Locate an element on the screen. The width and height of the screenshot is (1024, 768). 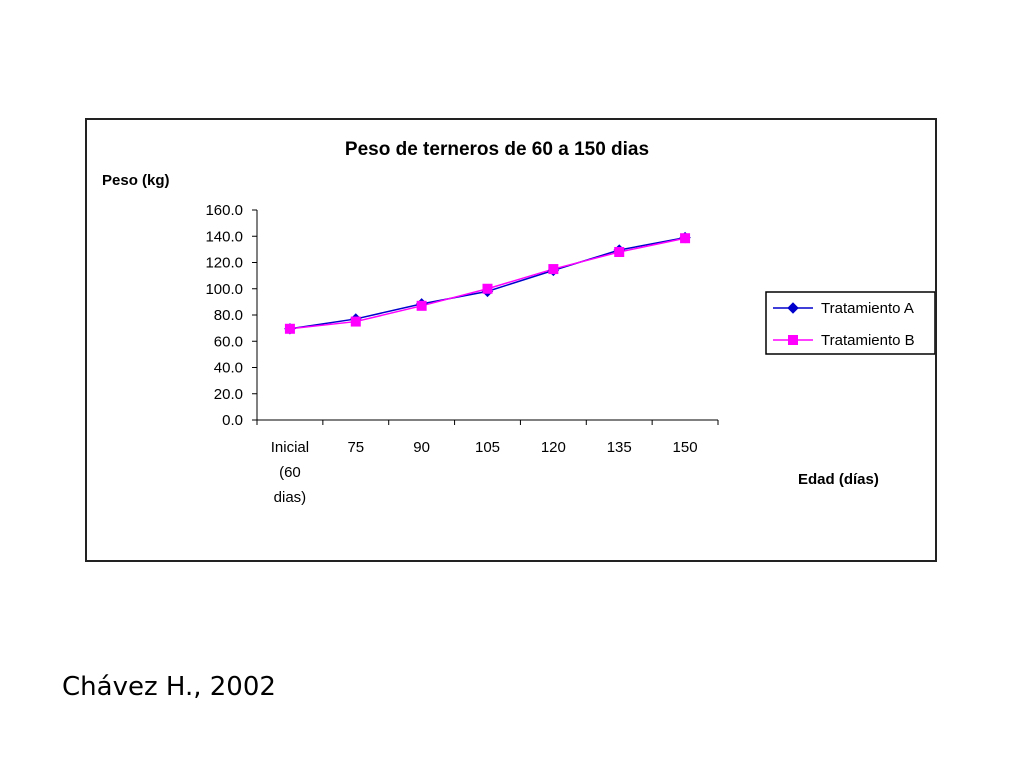
chart-title: Peso de terneros de 60 a 150 dias is located at coordinates (497, 149).